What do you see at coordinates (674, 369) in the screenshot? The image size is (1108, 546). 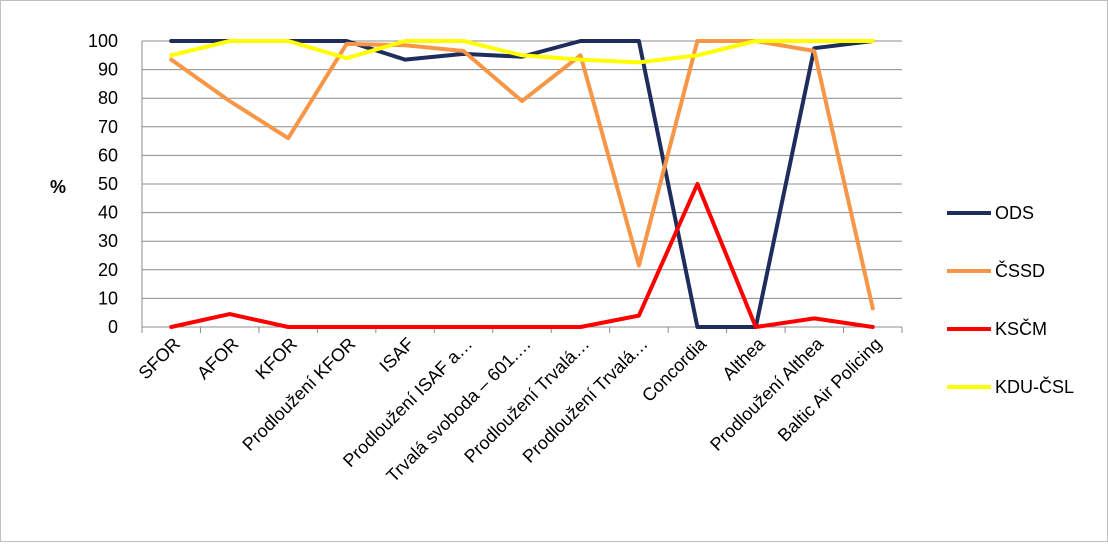 I see `x-tick-label: Concordia` at bounding box center [674, 369].